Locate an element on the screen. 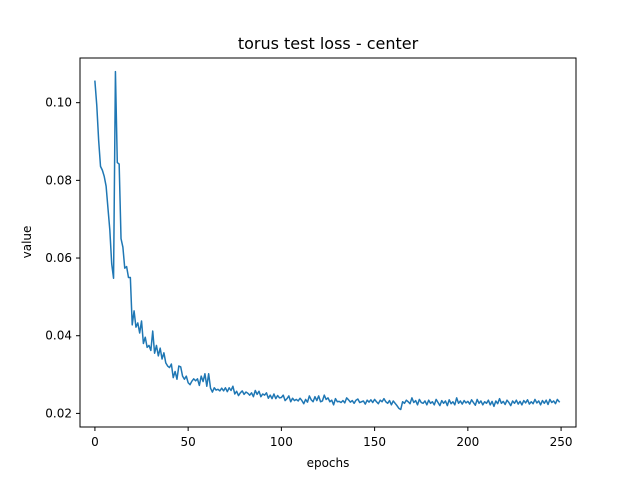  x-axis-label: epochs is located at coordinates (328, 463).